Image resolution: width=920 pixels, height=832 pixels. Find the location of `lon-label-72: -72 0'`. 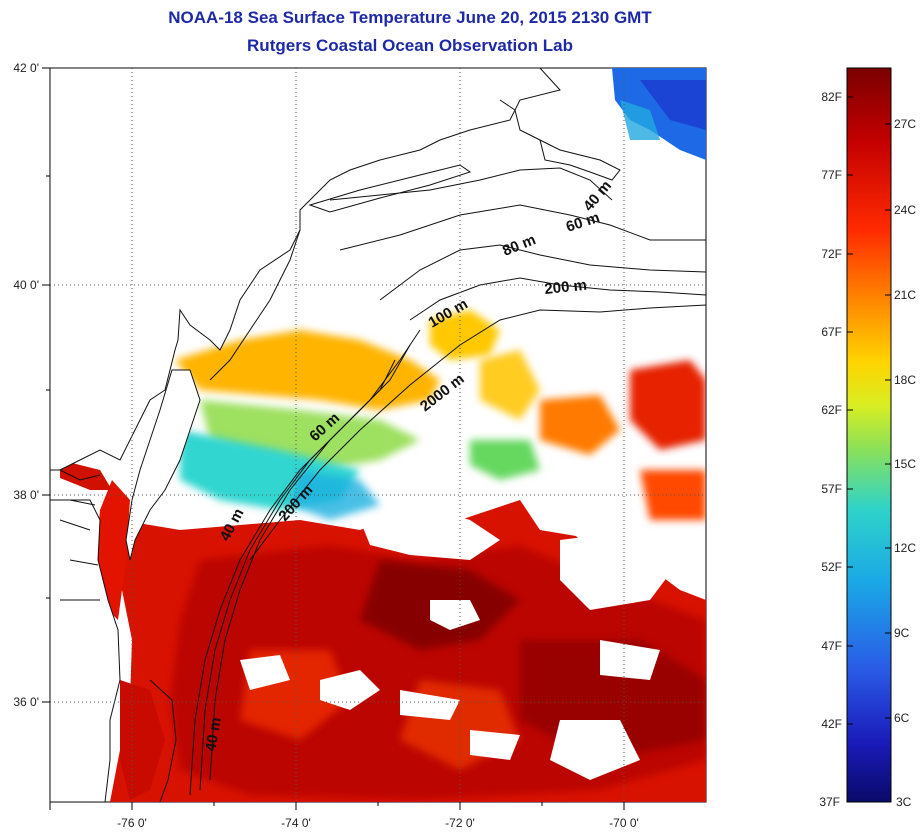

lon-label-72: -72 0' is located at coordinates (460, 823).